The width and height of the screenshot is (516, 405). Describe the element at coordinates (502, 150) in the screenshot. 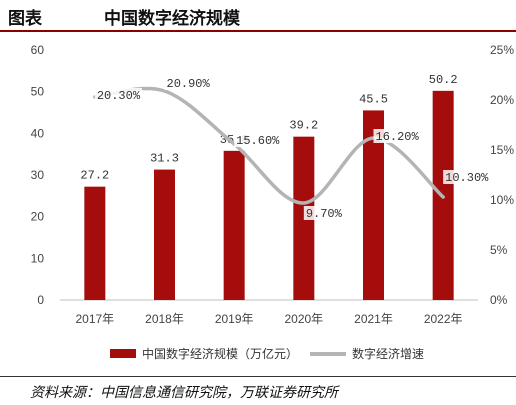

I see `y-right-tick-label: 15%` at that location.